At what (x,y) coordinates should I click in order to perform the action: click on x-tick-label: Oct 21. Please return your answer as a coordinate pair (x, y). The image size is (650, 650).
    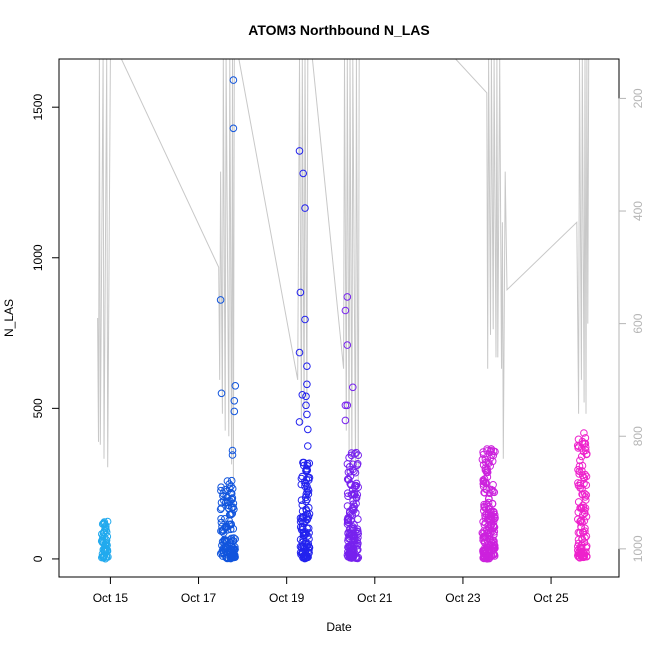
    Looking at the image, I should click on (375, 598).